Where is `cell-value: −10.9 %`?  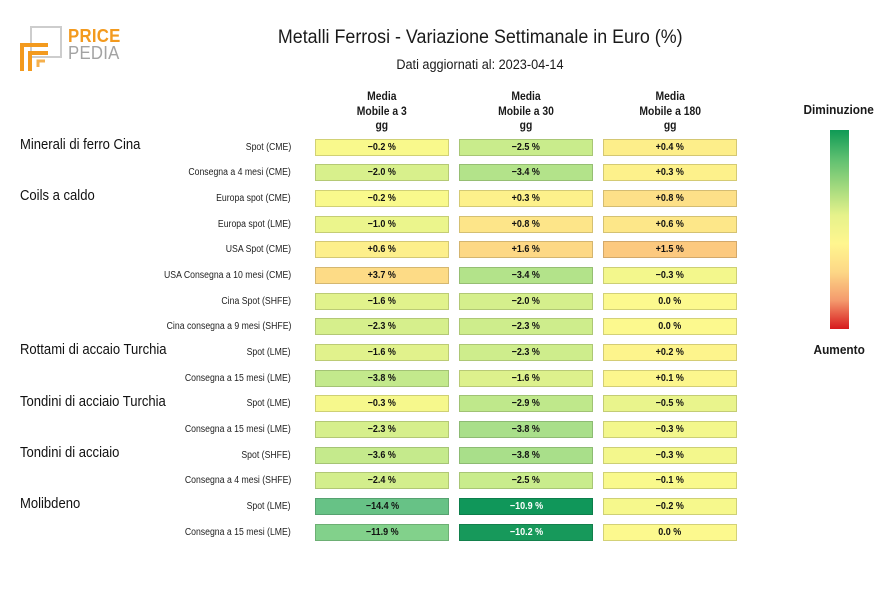 cell-value: −10.9 % is located at coordinates (526, 506).